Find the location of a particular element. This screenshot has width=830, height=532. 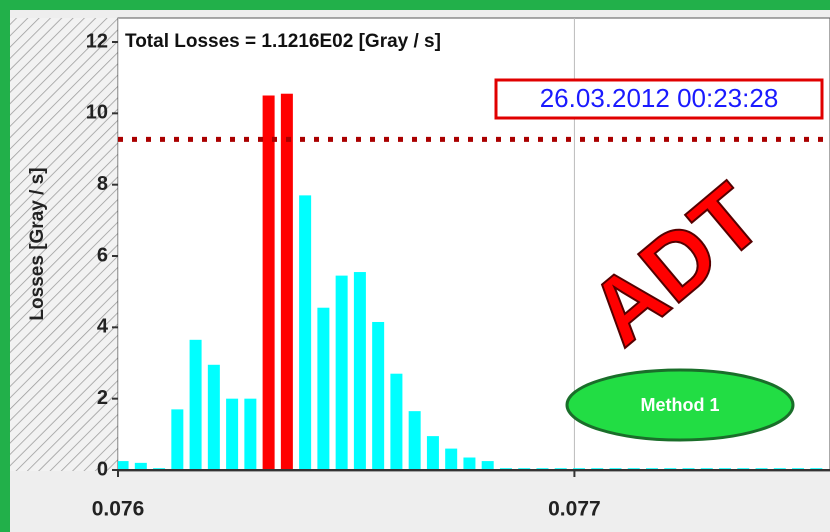

timestamp: 26.03.2012 00:23:28 is located at coordinates (659, 98).